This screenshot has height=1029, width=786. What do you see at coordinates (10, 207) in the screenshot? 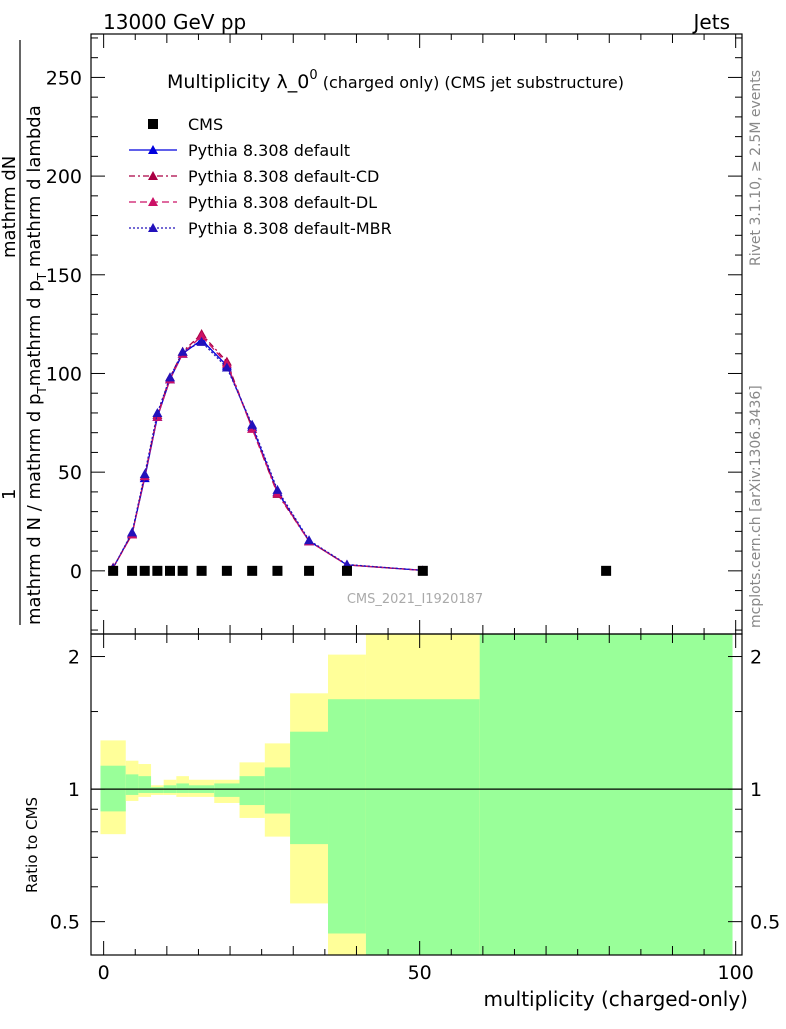
I see `y-label-numer-b: mathrm dN` at bounding box center [10, 207].